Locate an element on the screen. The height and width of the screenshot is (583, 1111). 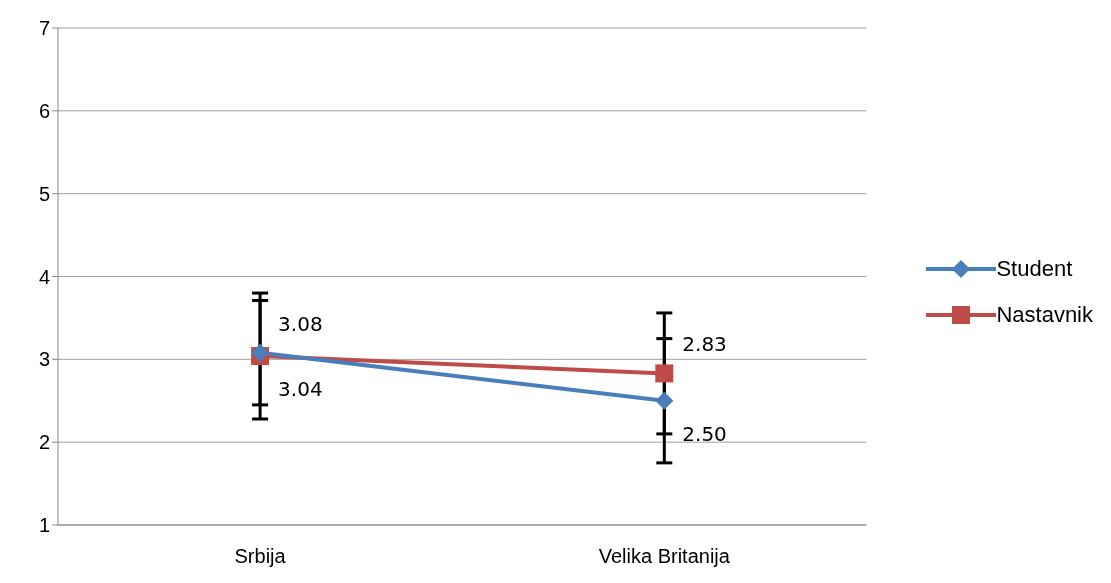
y-tick-label: 1 is located at coordinates (44, 525).